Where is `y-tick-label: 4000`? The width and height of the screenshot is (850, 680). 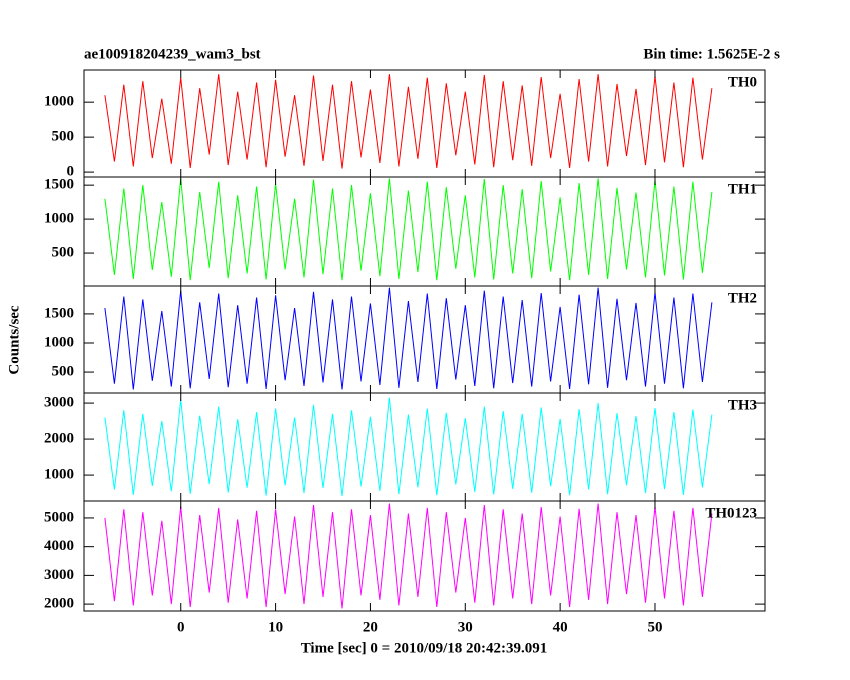
y-tick-label: 4000 is located at coordinates (59, 546).